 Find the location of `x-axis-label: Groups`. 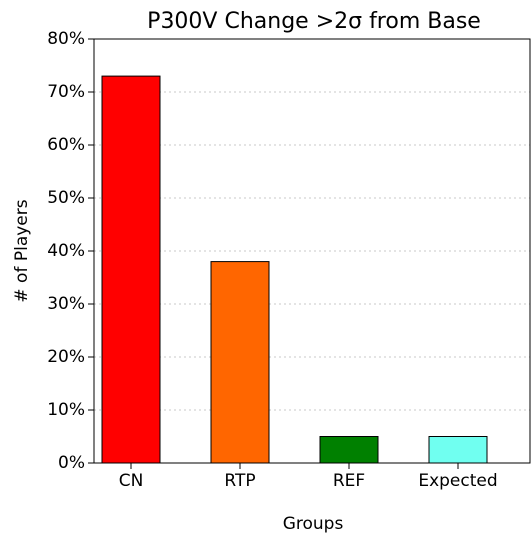

x-axis-label: Groups is located at coordinates (313, 524).